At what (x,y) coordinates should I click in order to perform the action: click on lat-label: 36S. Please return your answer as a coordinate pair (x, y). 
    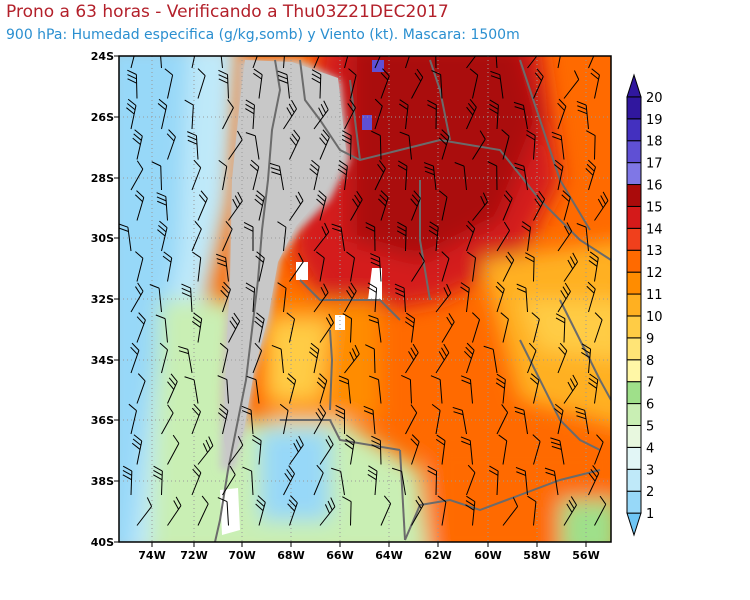
    Looking at the image, I should click on (102, 420).